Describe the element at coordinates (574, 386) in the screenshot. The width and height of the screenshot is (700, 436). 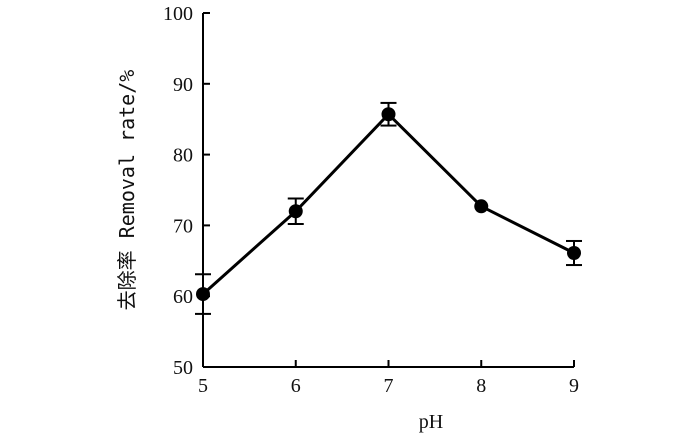
I see `x-tick-label: 9` at that location.